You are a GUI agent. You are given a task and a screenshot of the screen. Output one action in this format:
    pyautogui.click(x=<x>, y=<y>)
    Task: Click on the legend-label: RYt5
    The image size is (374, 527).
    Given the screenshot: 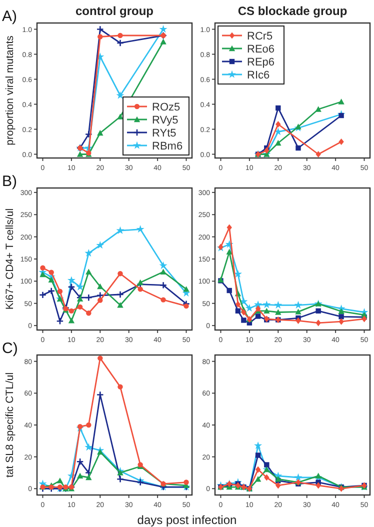 What is the action you would take?
    pyautogui.click(x=164, y=134)
    